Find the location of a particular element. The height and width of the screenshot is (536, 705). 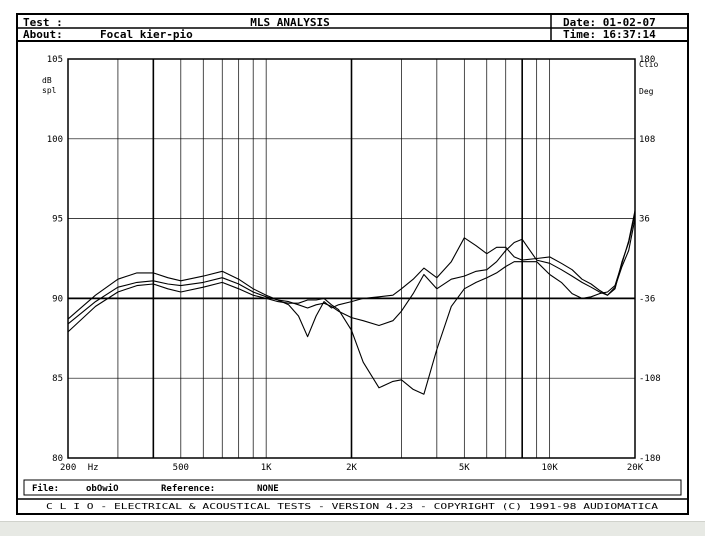

y-tick-label-right: -36 is located at coordinates (647, 299).